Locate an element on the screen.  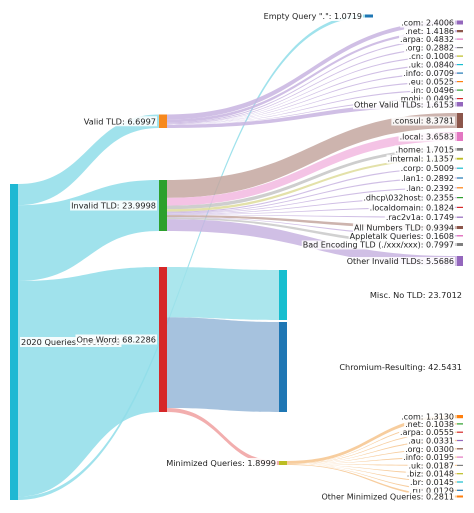
label-v_other: Other Valid TLDs: 1.6153 is located at coordinates (404, 104).